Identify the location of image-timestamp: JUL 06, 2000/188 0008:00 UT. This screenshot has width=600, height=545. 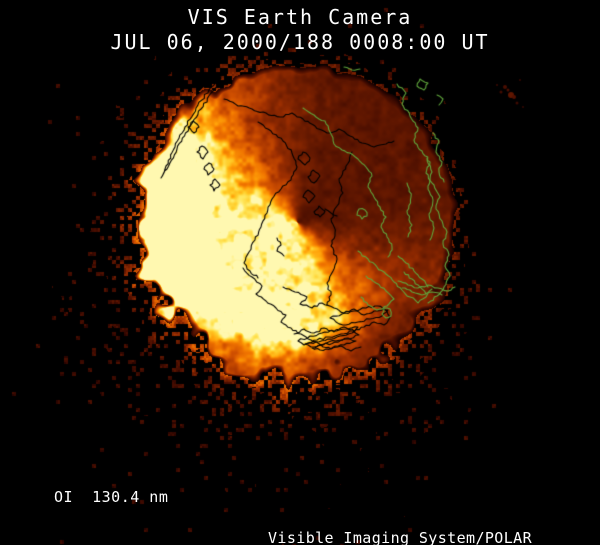
(300, 42).